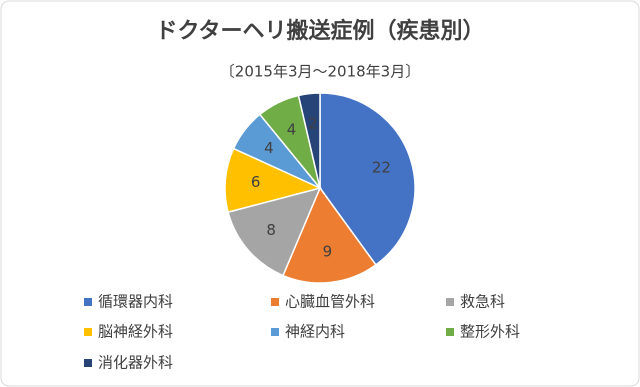 The image size is (640, 387). Describe the element at coordinates (328, 252) in the screenshot. I see `data-label: 9` at that location.